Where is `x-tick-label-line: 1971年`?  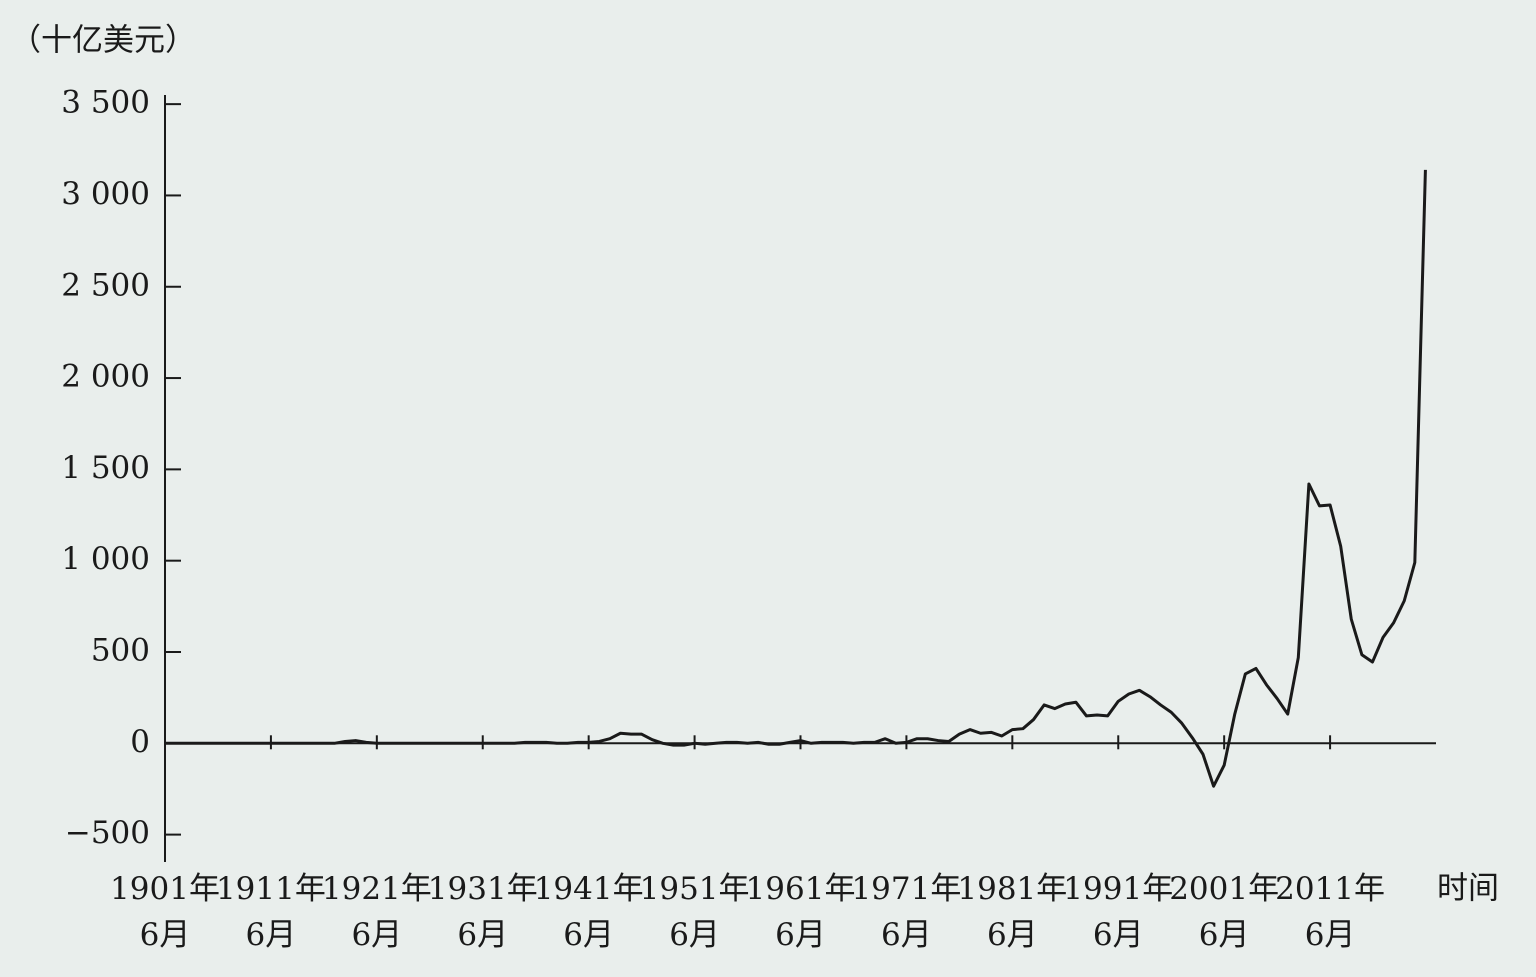 x-tick-label-line: 1971年 is located at coordinates (906, 889).